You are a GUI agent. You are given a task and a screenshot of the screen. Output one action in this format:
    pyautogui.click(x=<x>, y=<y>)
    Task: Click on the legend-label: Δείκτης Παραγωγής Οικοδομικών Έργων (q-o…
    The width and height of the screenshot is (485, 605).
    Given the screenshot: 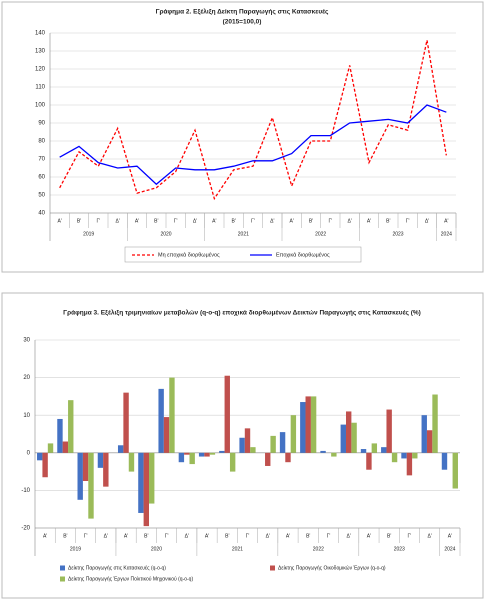 What is the action you would take?
    pyautogui.click(x=332, y=567)
    